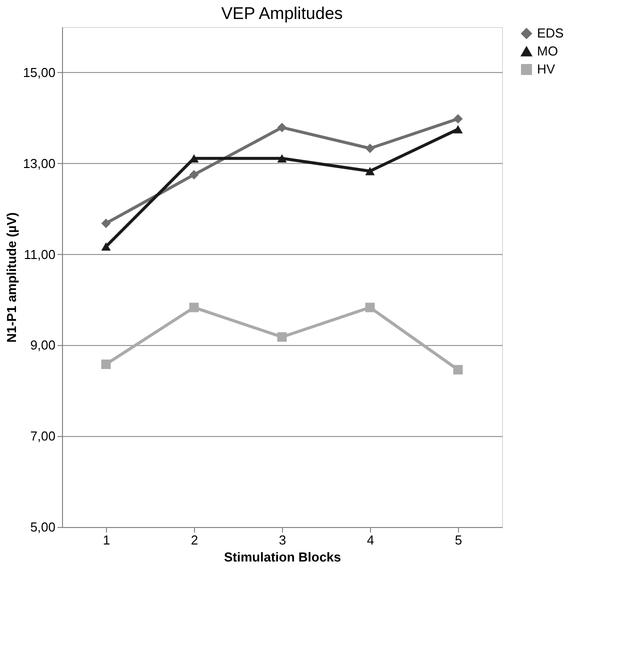 The image size is (632, 648). I want to click on x-tick-label: 4, so click(370, 540).